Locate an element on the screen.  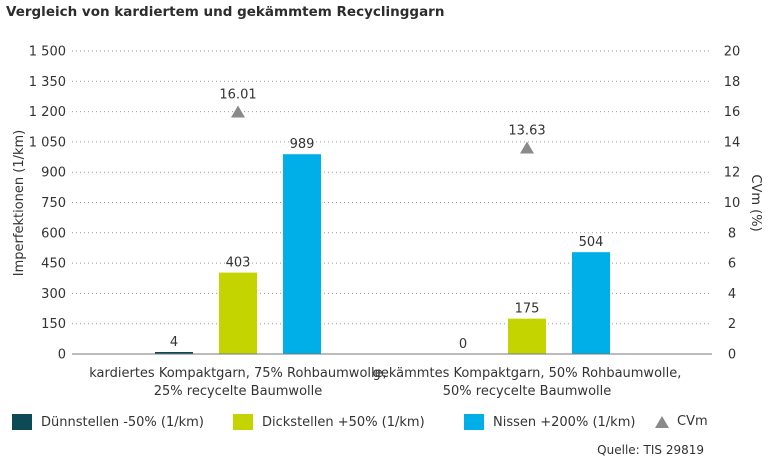
y2-tick-label: 16 is located at coordinates (732, 112).